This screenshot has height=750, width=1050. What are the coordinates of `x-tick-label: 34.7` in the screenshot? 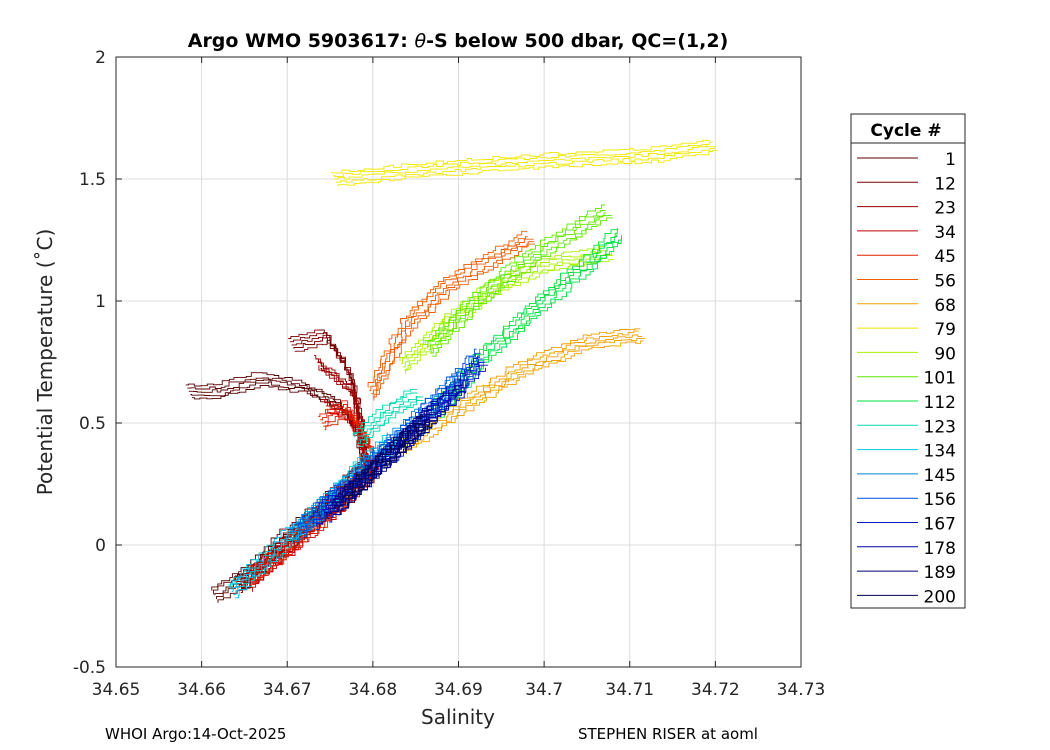 It's located at (544, 690).